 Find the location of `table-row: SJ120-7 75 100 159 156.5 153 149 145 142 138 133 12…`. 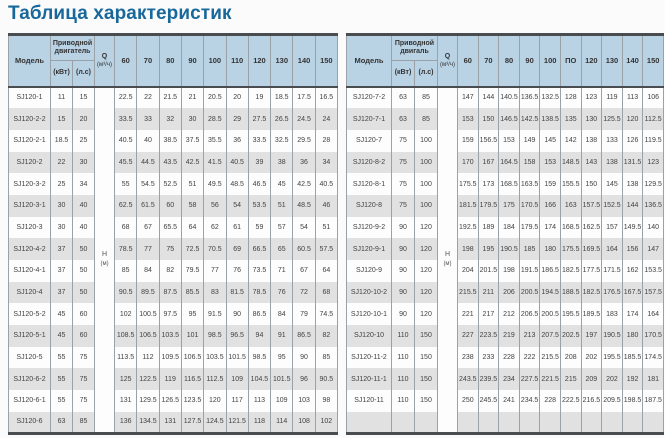

table-row: SJ120-7 75 100 159 156.5 153 149 145 142 138 133 12… is located at coordinates (505, 140).